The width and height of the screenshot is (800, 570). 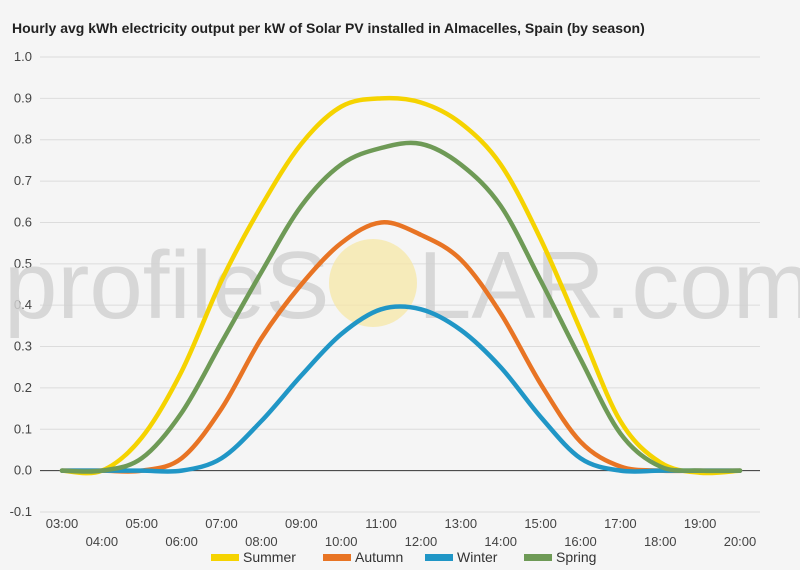 I want to click on y-tick-label: 0.9, so click(x=23, y=97).